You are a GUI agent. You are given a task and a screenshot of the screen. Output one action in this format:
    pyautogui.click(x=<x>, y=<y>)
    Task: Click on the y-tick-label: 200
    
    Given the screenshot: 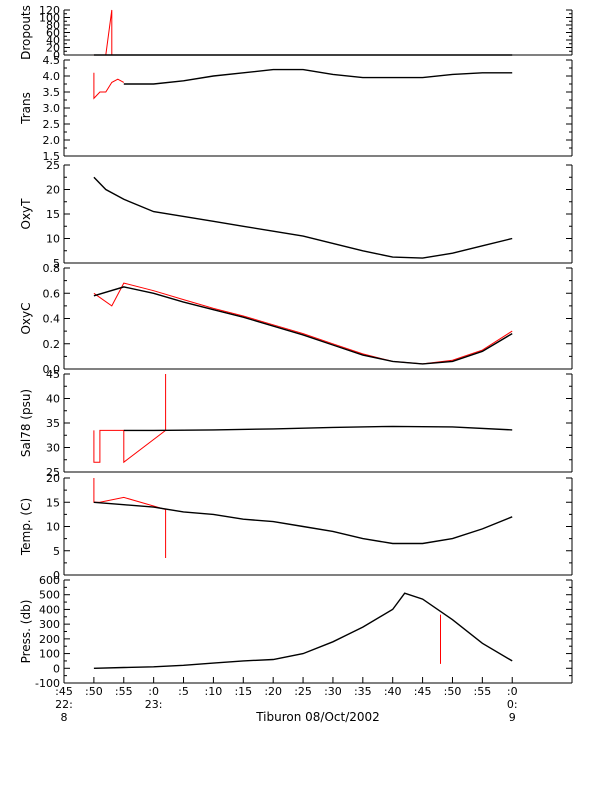 What is the action you would take?
    pyautogui.click(x=49, y=639)
    